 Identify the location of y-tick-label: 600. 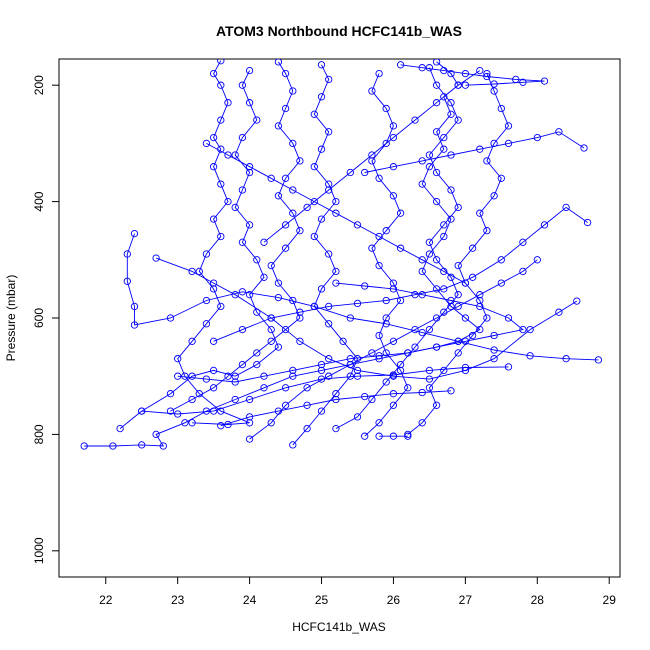
(39, 318).